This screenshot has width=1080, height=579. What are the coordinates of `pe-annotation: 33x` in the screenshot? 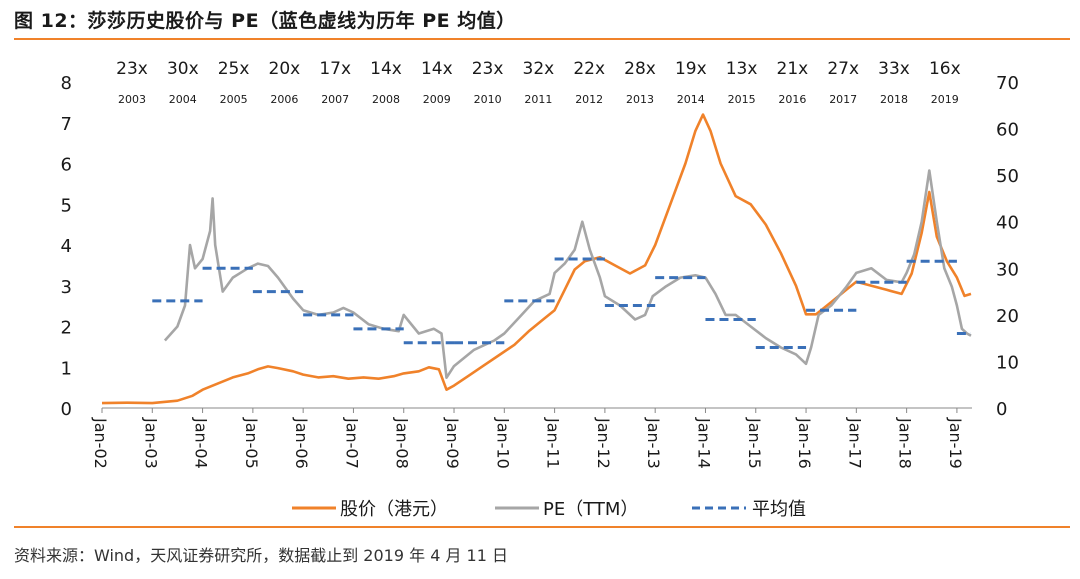 It's located at (894, 69).